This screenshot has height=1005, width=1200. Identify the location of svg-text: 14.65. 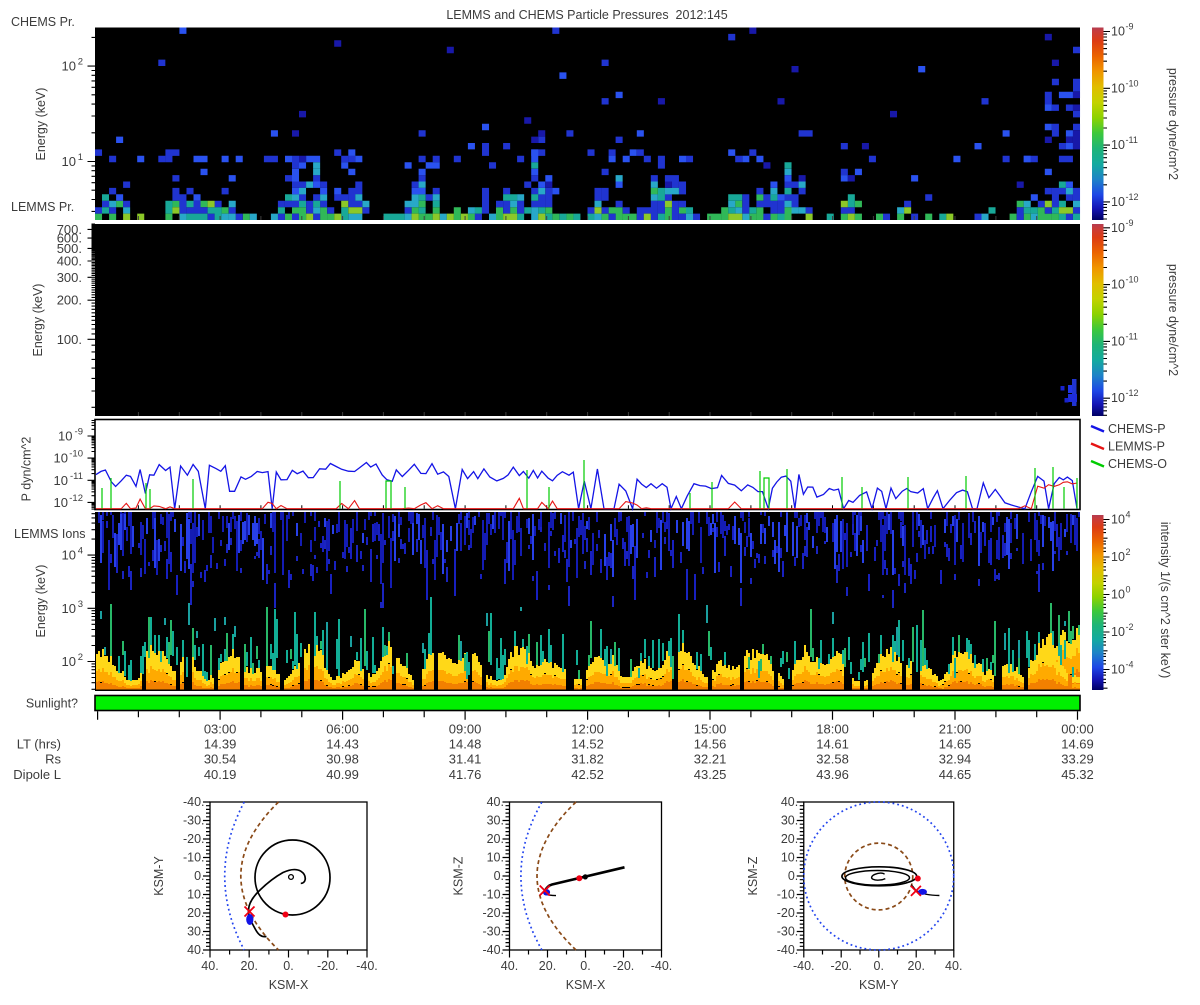
(955, 744).